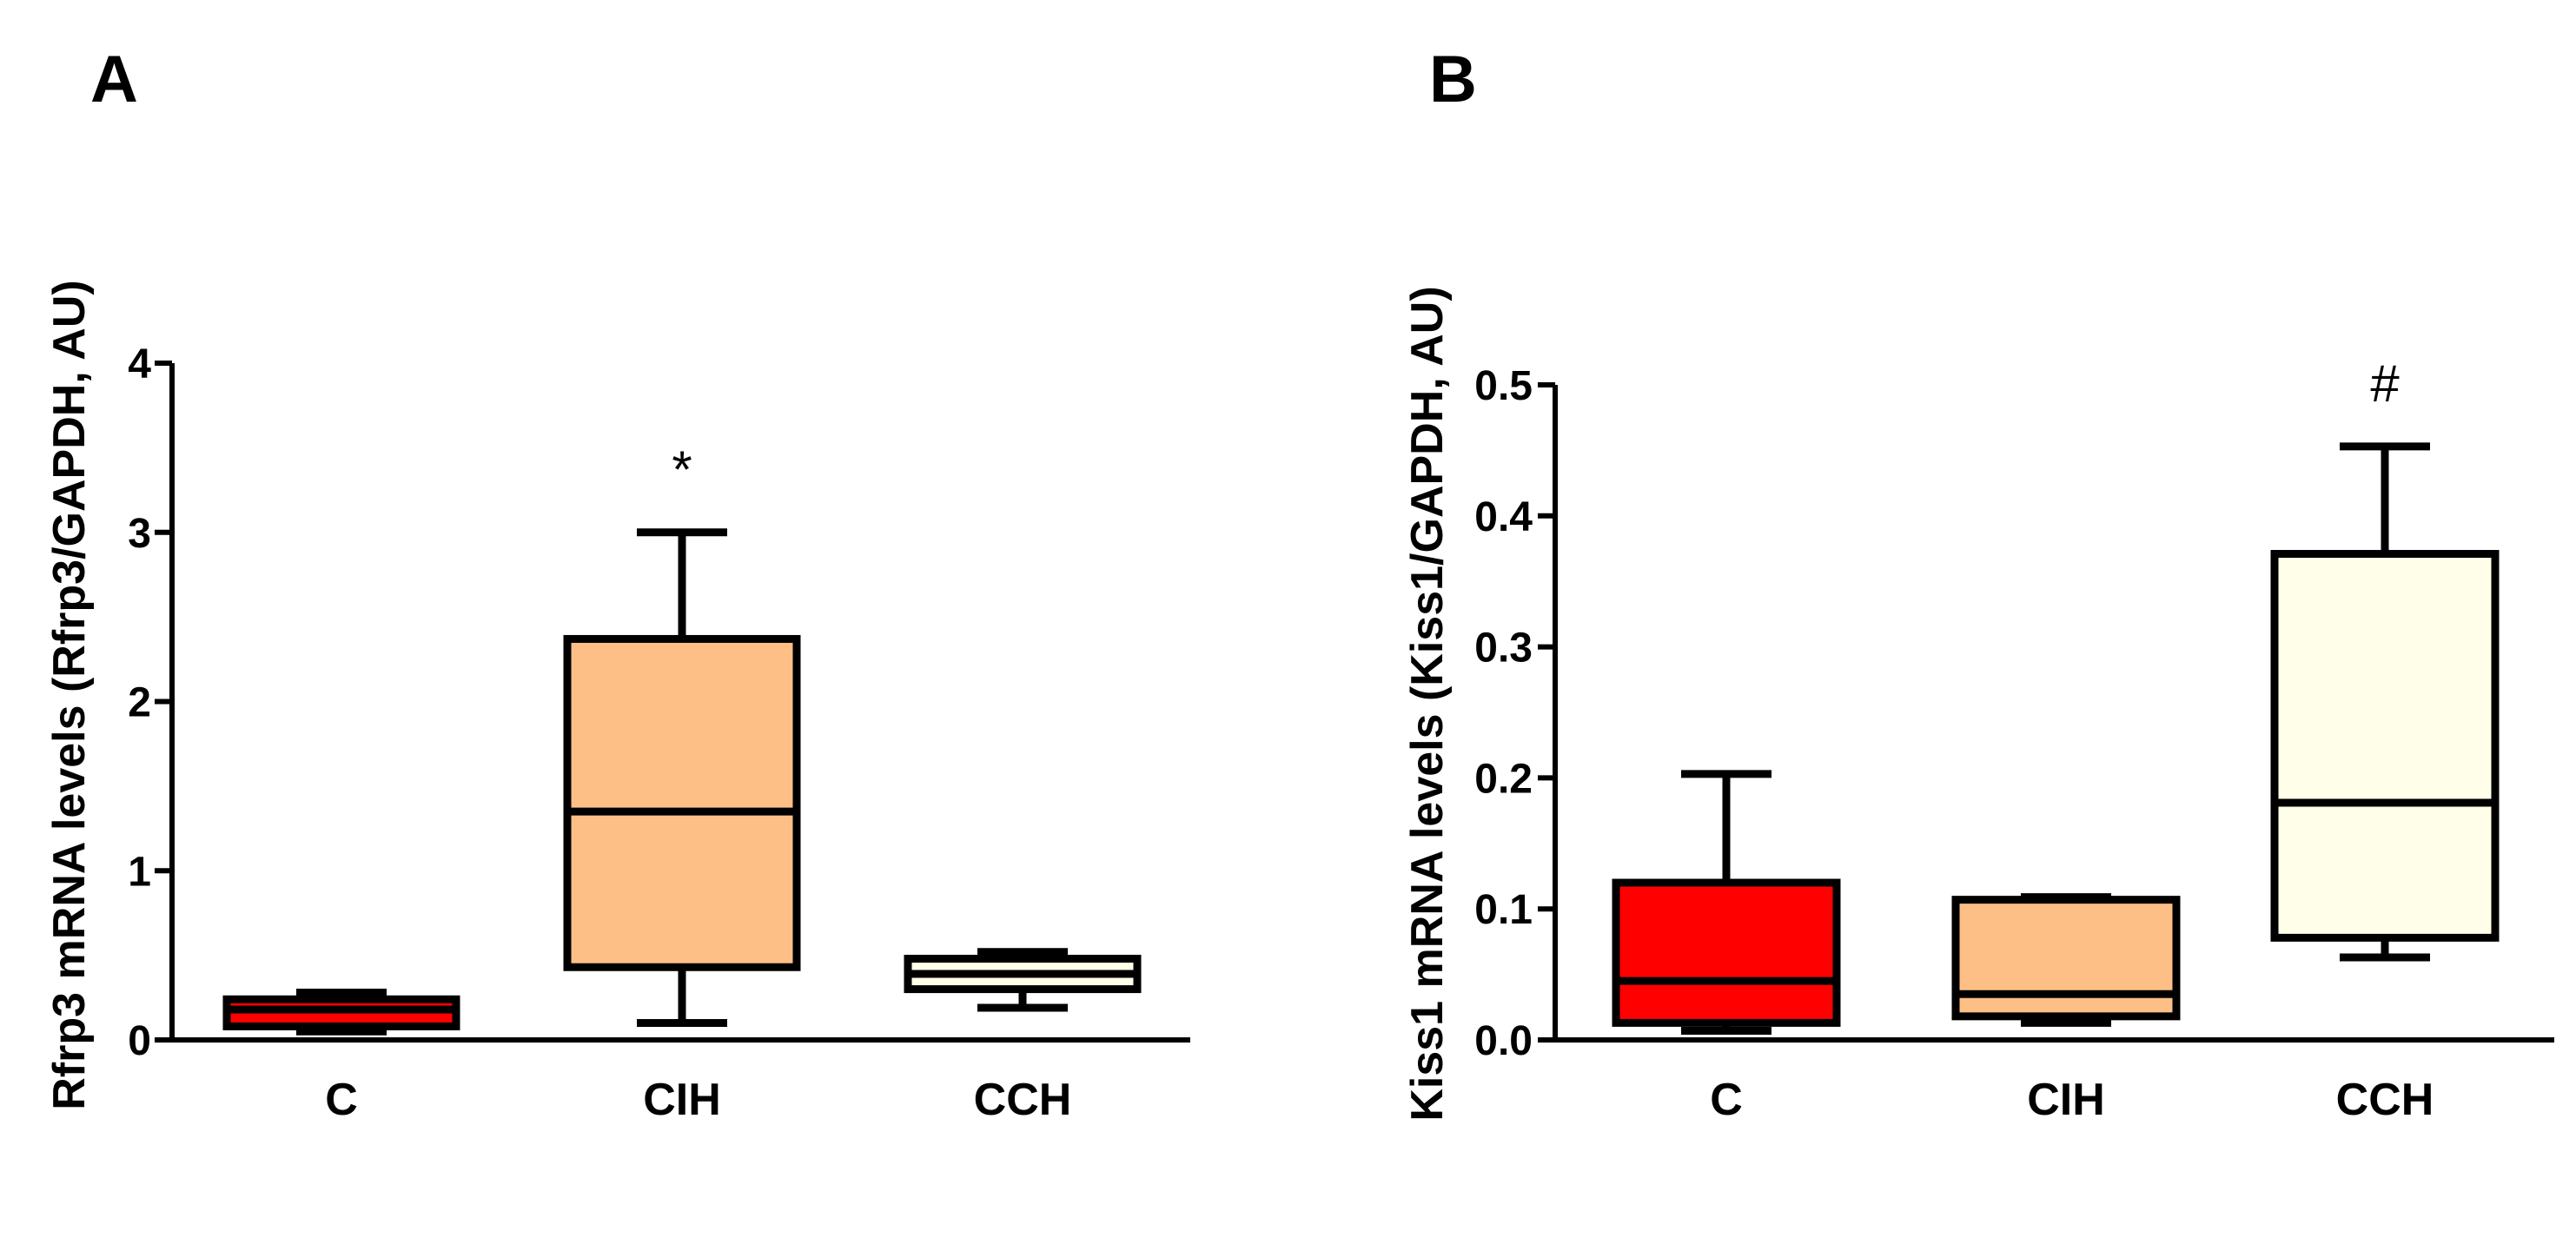  What do you see at coordinates (139, 872) in the screenshot?
I see `y-tick-label-a: 1` at bounding box center [139, 872].